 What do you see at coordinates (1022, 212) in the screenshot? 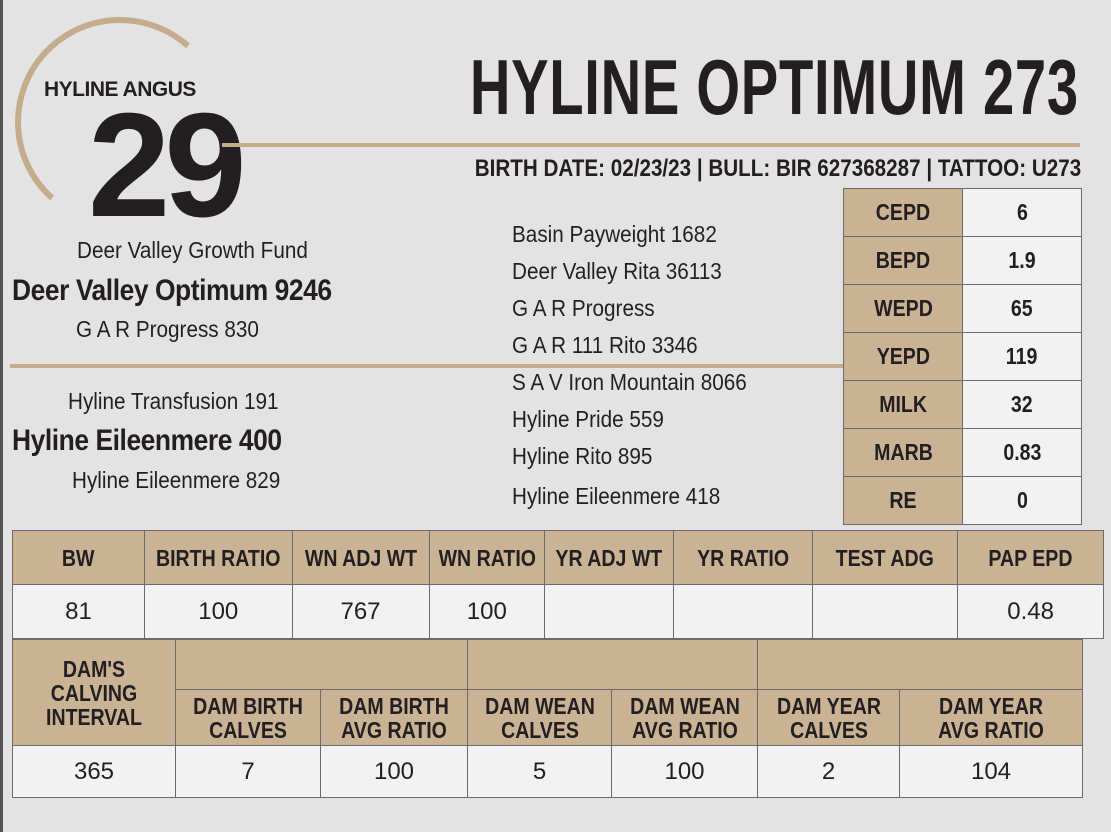
I see `epd-value: 6` at bounding box center [1022, 212].